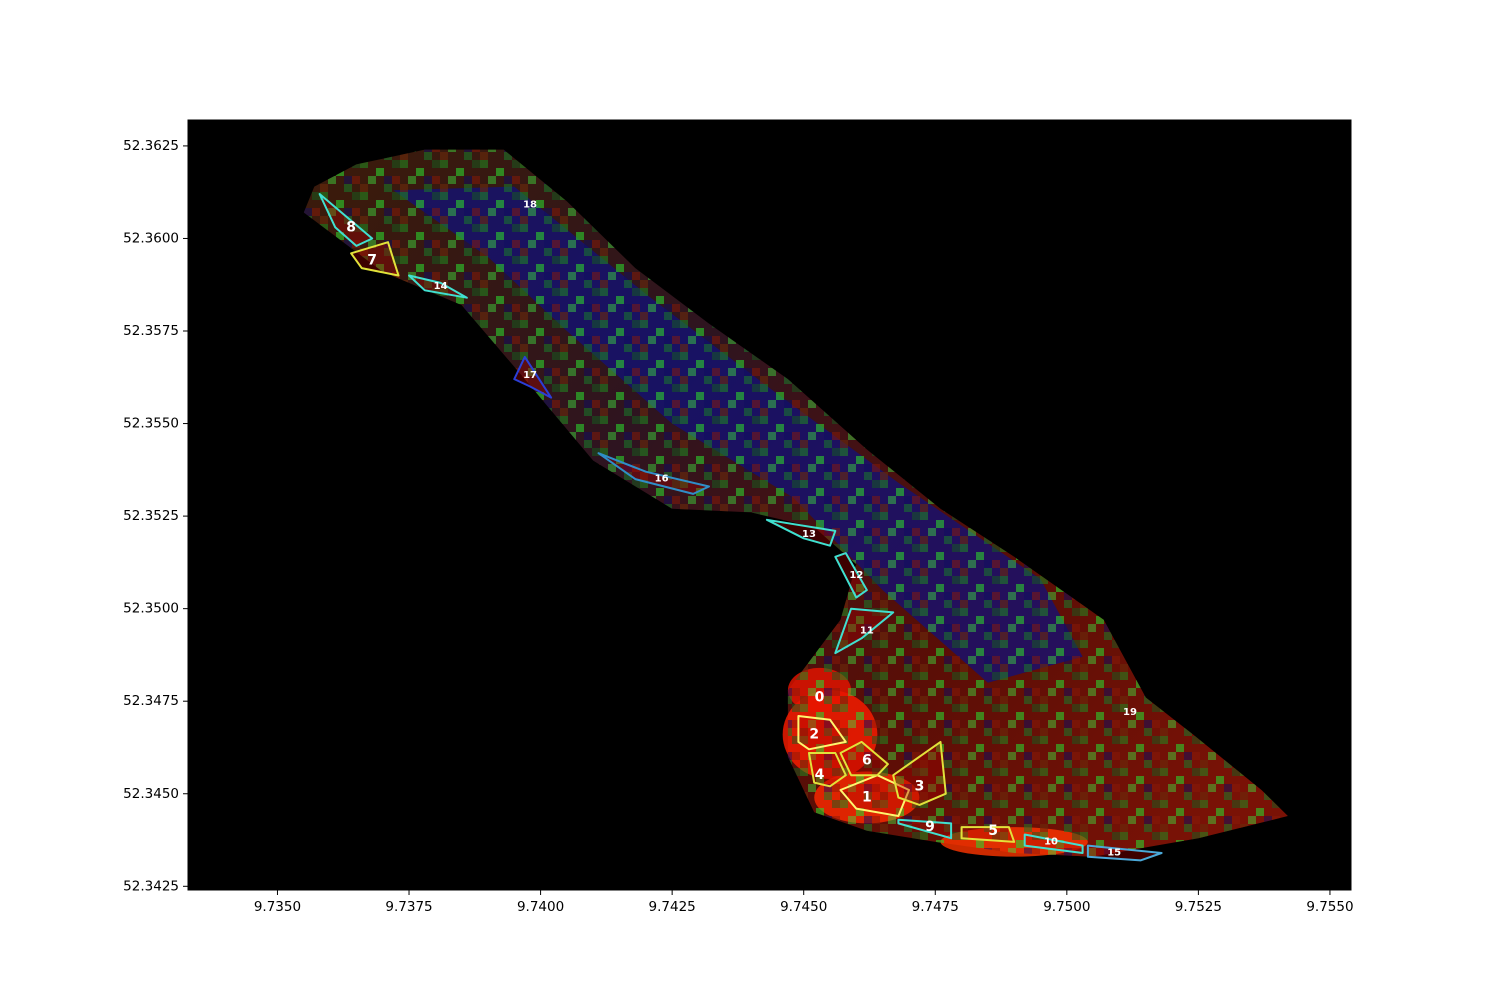  I want to click on zone-6: 6, so click(864, 758).